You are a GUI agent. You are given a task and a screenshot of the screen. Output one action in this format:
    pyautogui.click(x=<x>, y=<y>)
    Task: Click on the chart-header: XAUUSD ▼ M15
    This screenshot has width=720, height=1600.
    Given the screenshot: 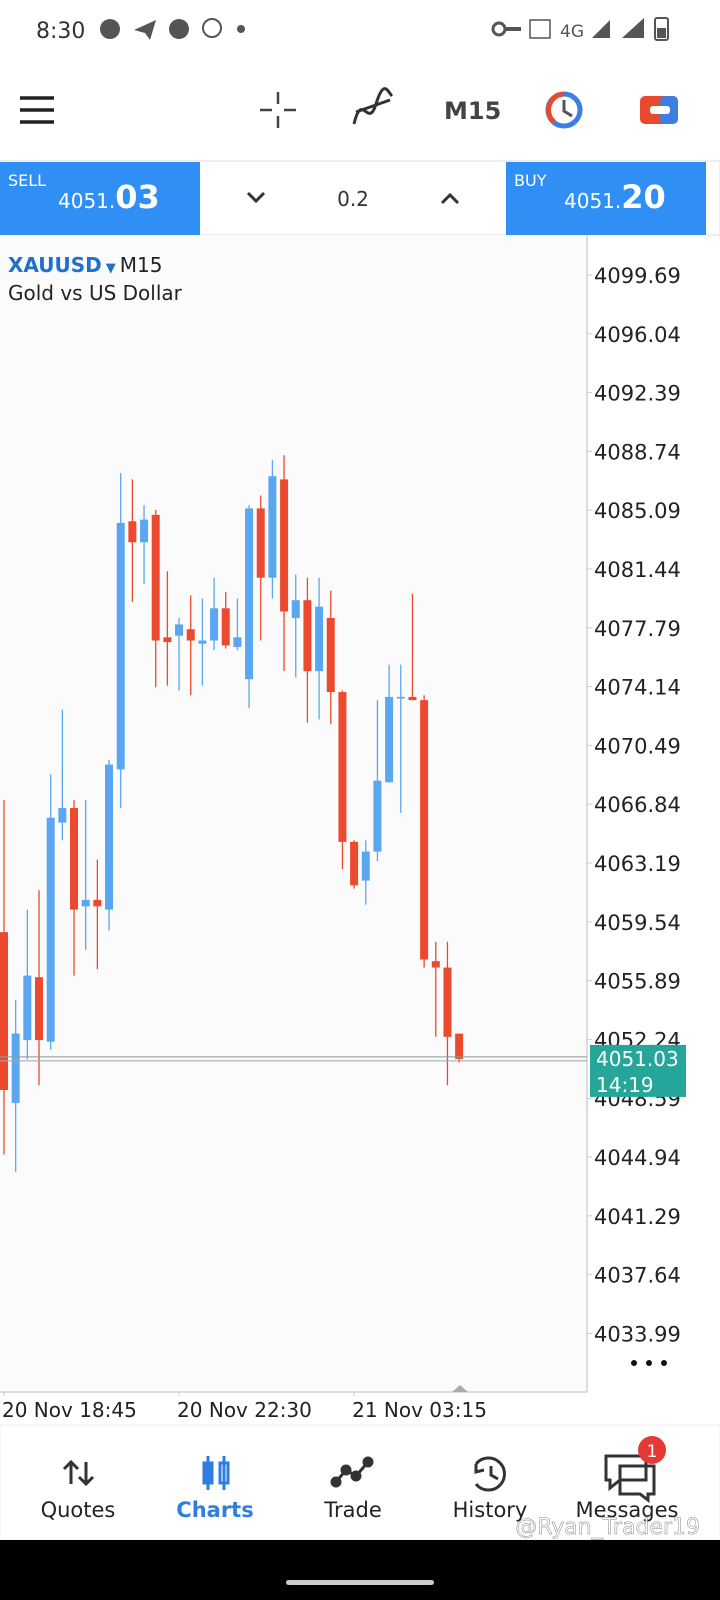 What is the action you would take?
    pyautogui.click(x=85, y=265)
    